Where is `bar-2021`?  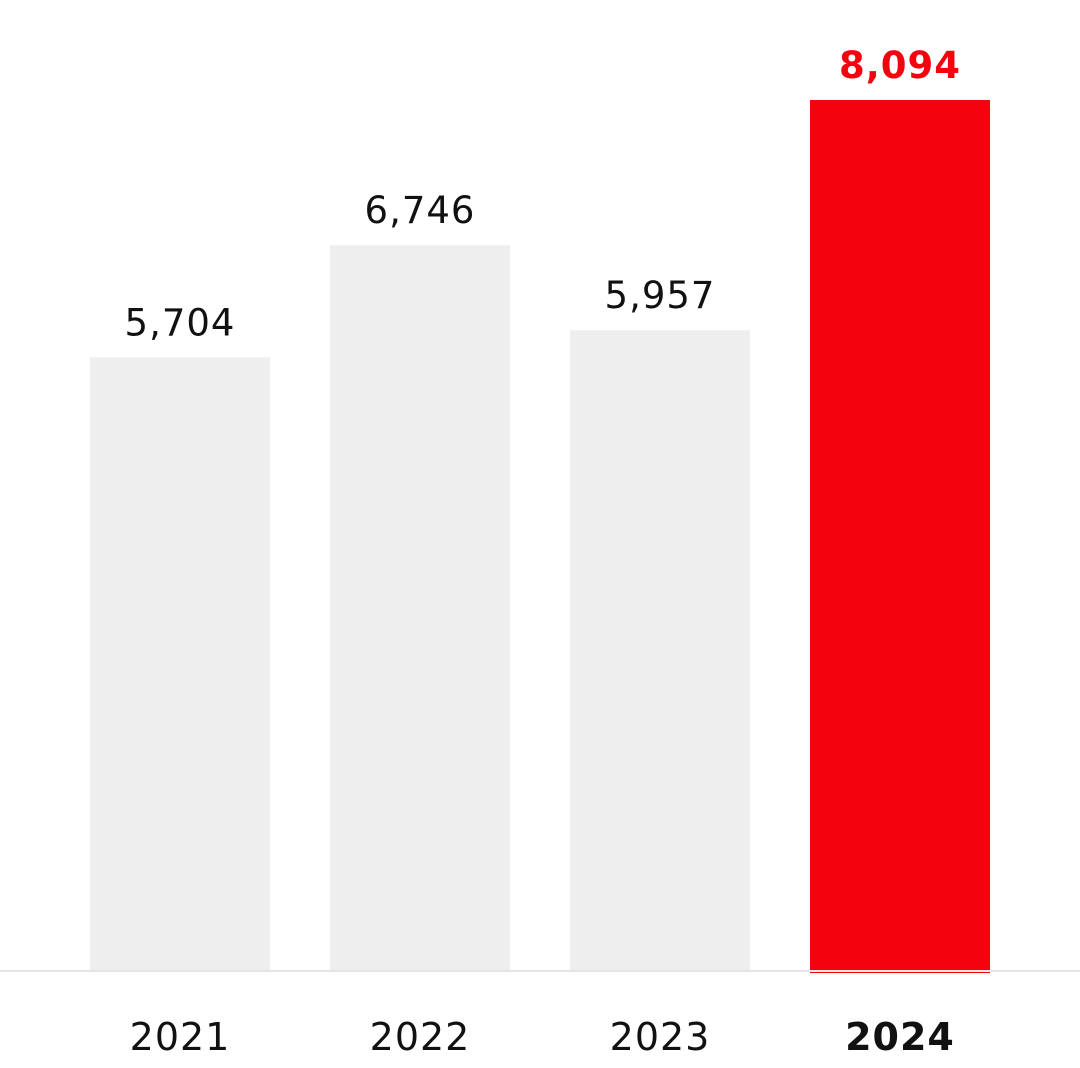
bar-2021 is located at coordinates (180, 663).